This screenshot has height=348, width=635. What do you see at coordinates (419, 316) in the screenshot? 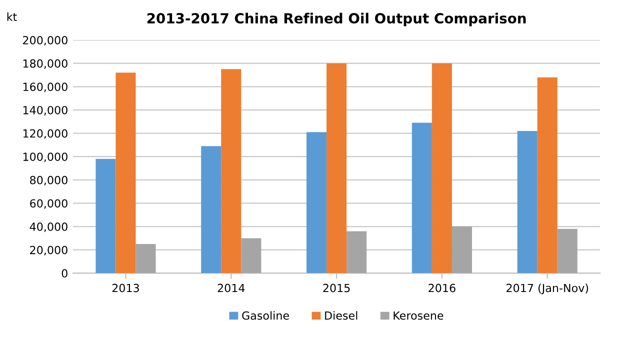
I see `legend-label: Kerosene` at bounding box center [419, 316].